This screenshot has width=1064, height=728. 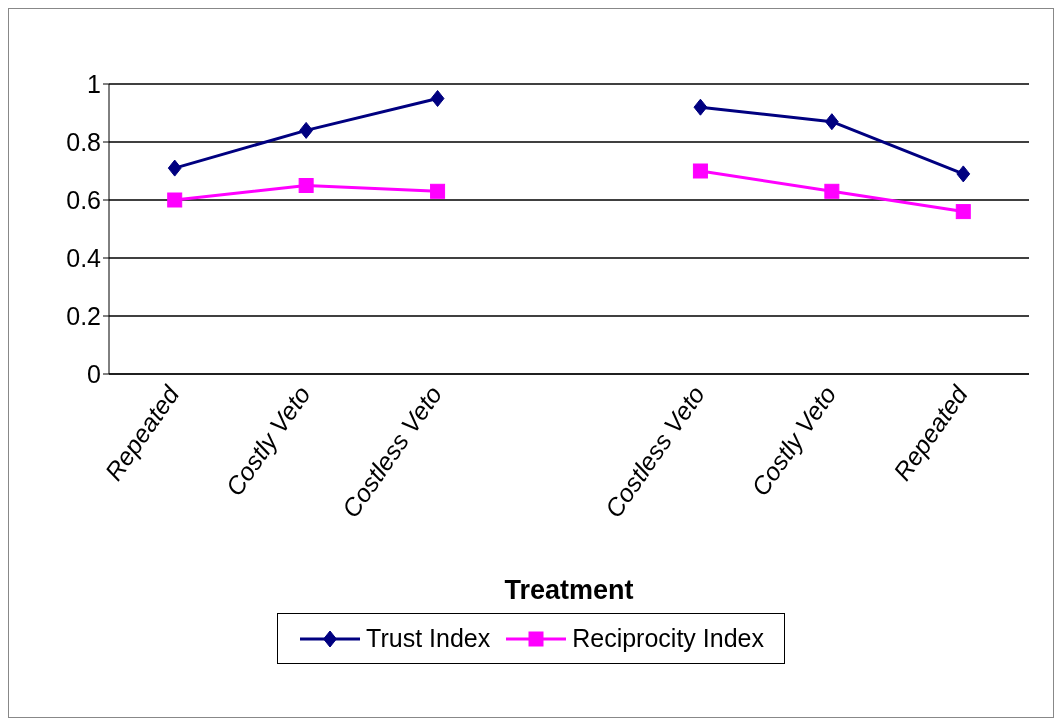 What do you see at coordinates (83, 141) in the screenshot?
I see `y-tick-label: 0.8` at bounding box center [83, 141].